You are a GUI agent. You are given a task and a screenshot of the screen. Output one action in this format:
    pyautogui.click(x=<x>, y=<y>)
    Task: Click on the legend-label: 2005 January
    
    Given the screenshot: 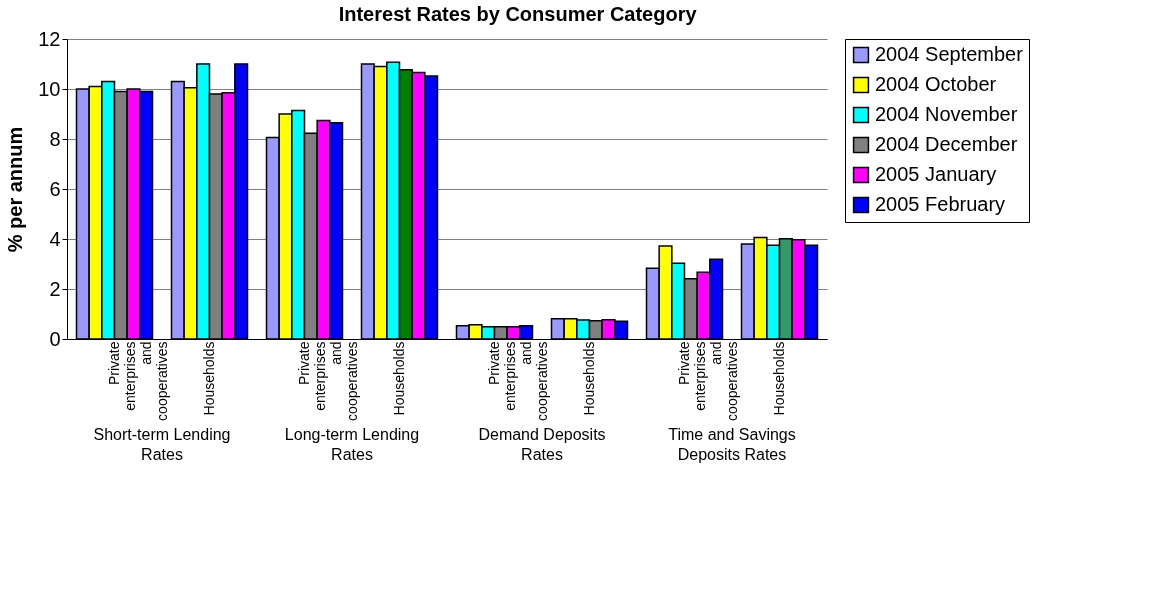 What is the action you would take?
    pyautogui.click(x=936, y=174)
    